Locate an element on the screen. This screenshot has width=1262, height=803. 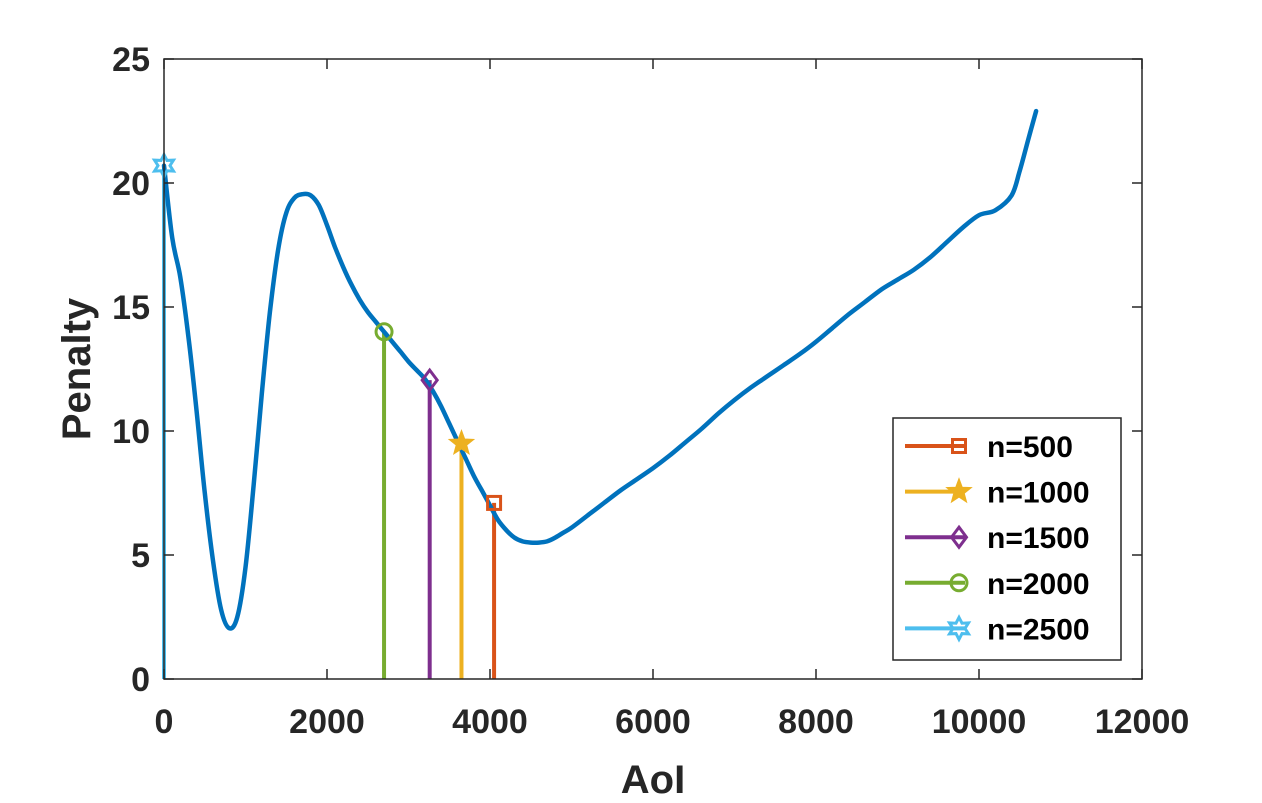
marker-n=1000 is located at coordinates (461, 442).